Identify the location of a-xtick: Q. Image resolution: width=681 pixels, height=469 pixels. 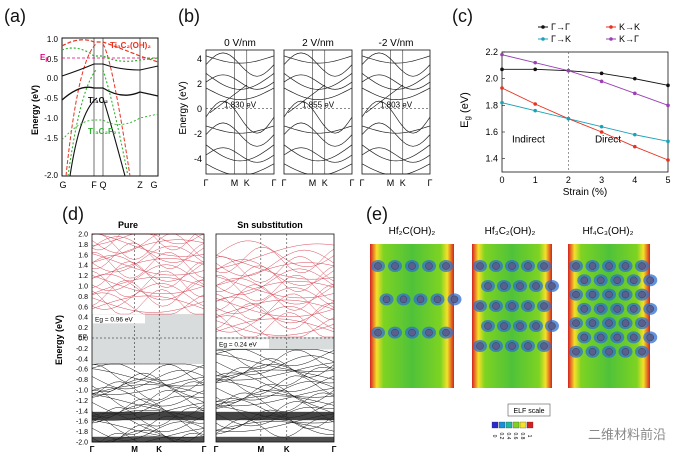
(102, 185).